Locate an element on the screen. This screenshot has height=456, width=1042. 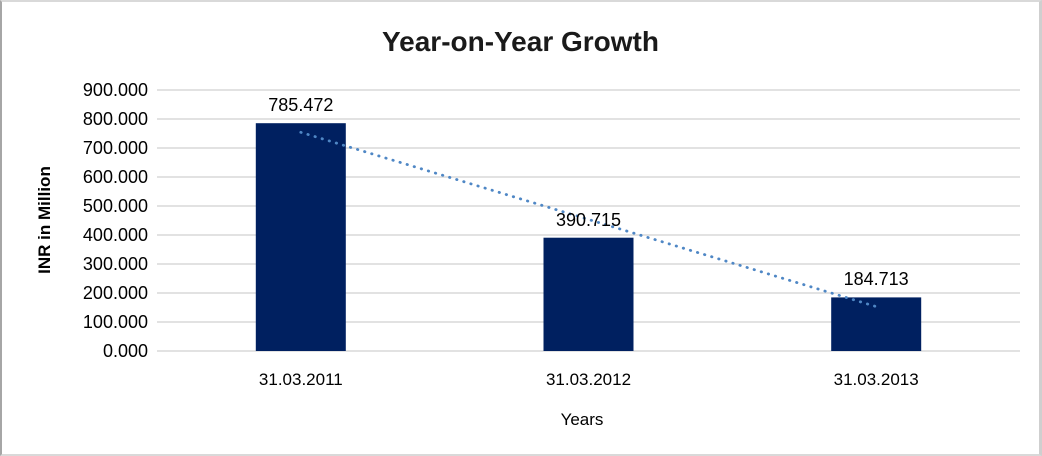
y-axis-tick-label: 400.000 is located at coordinates (115, 235).